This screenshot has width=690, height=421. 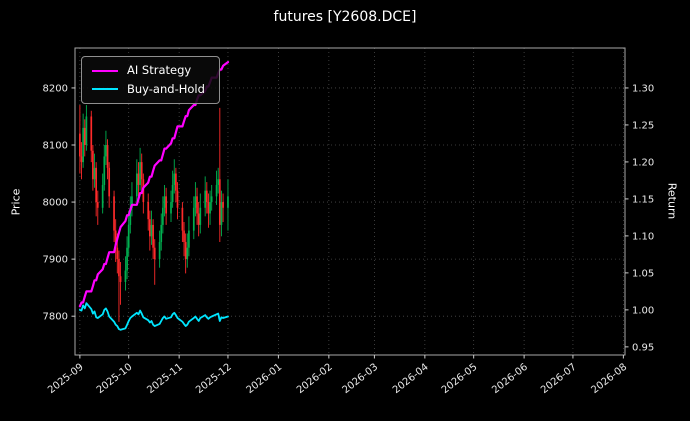 What do you see at coordinates (460, 379) in the screenshot?
I see `x-tick-label: 2026-05` at bounding box center [460, 379].